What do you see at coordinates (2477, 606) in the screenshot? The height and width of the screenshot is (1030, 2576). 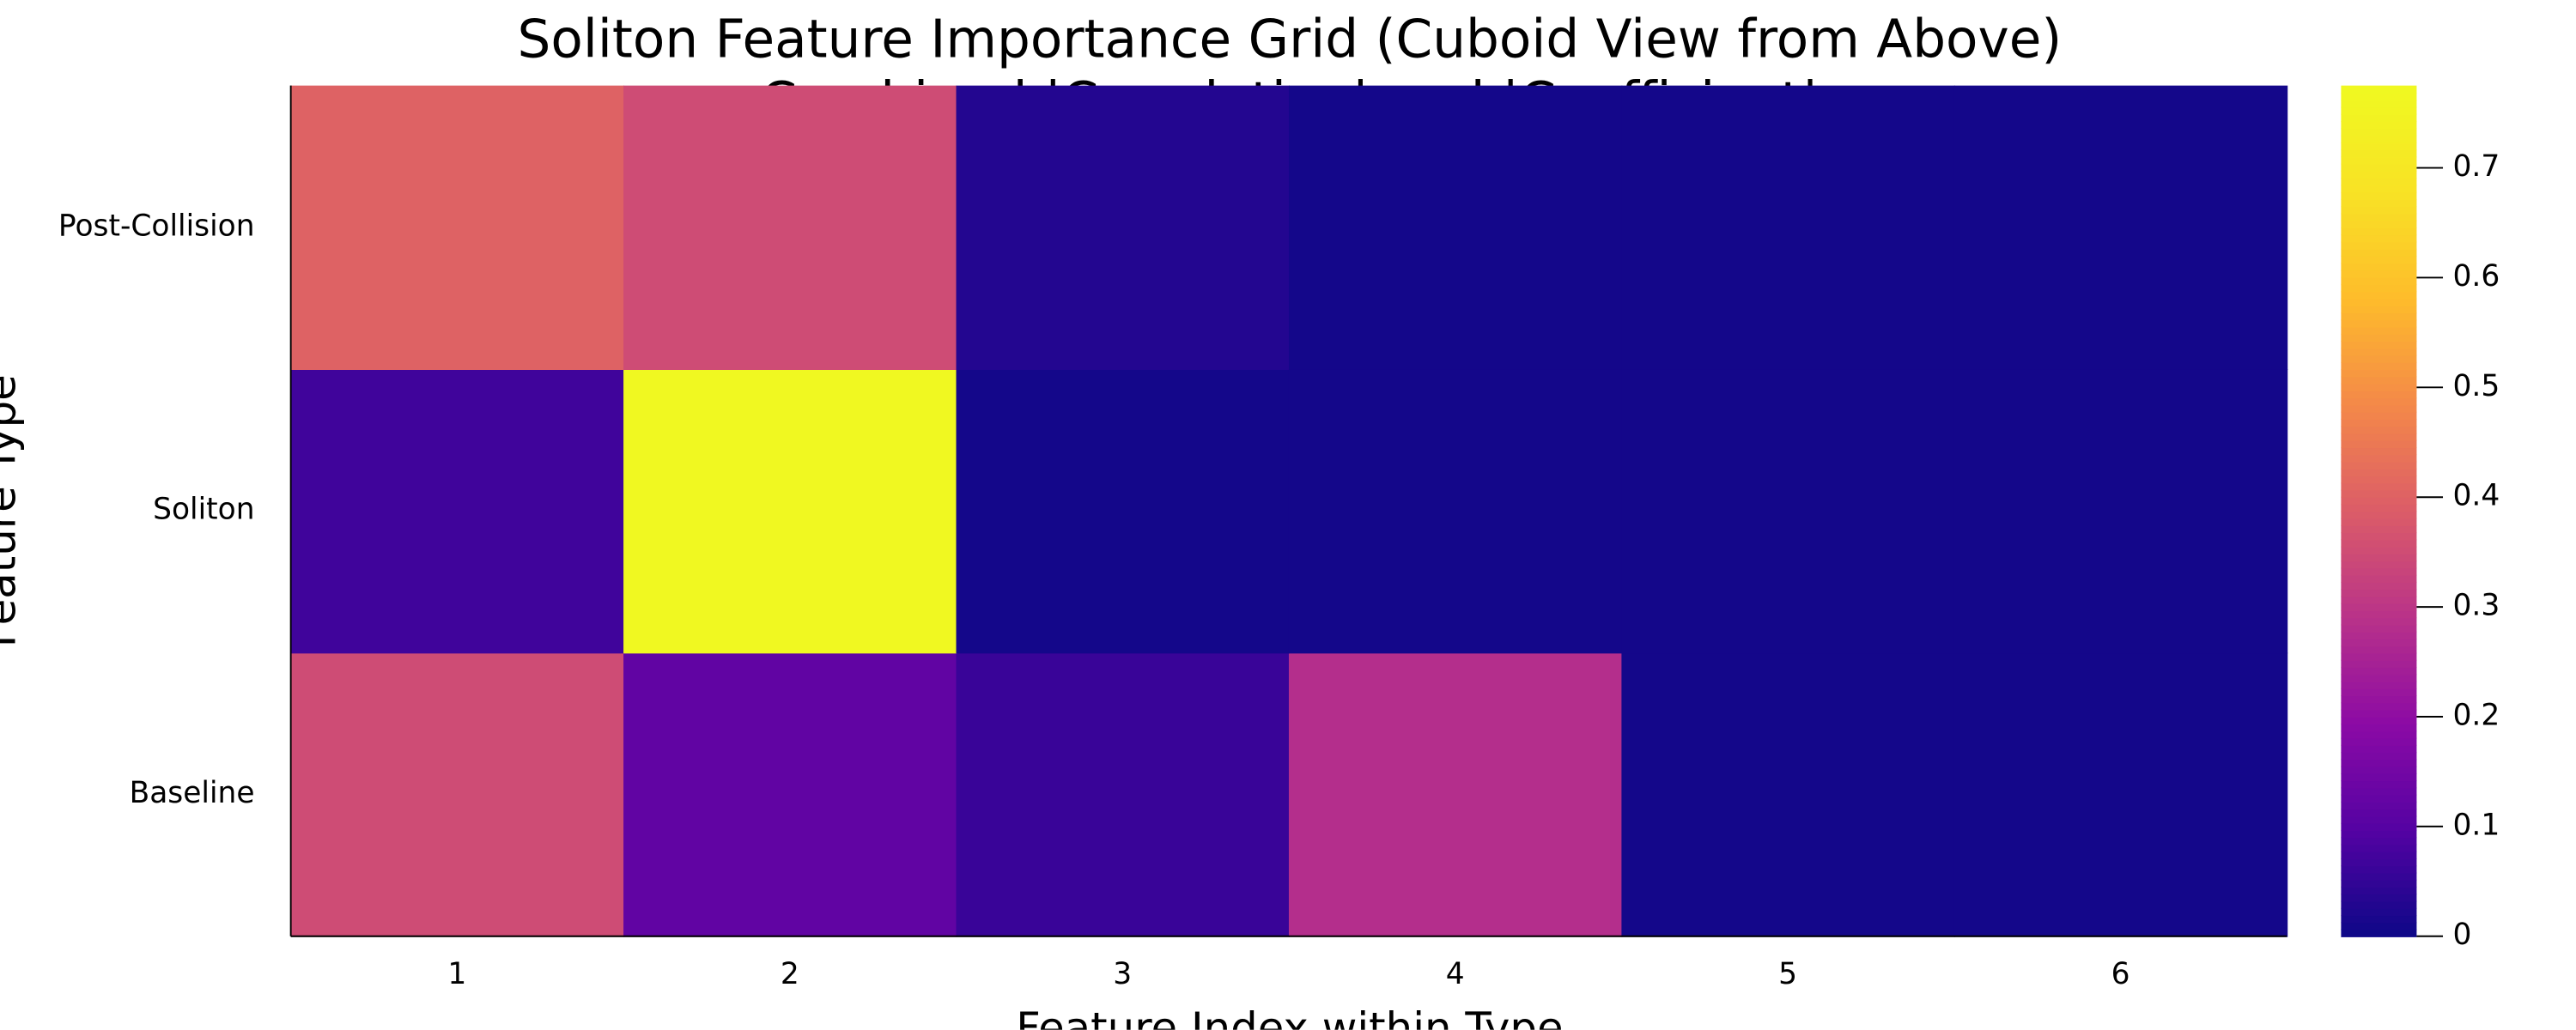 I see `colorbar-tick-label: 0.3` at bounding box center [2477, 606].